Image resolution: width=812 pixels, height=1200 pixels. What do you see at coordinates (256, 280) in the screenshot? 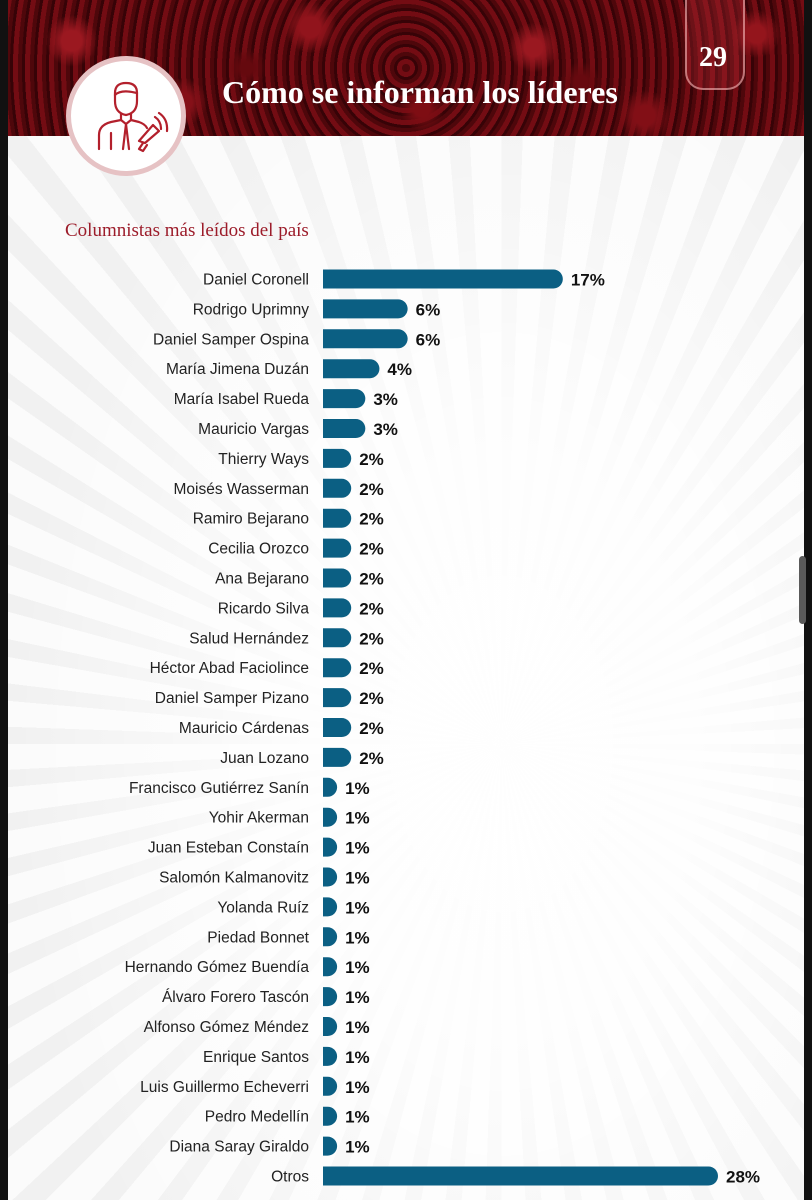
I see `category-label: Daniel Coronell` at bounding box center [256, 280].